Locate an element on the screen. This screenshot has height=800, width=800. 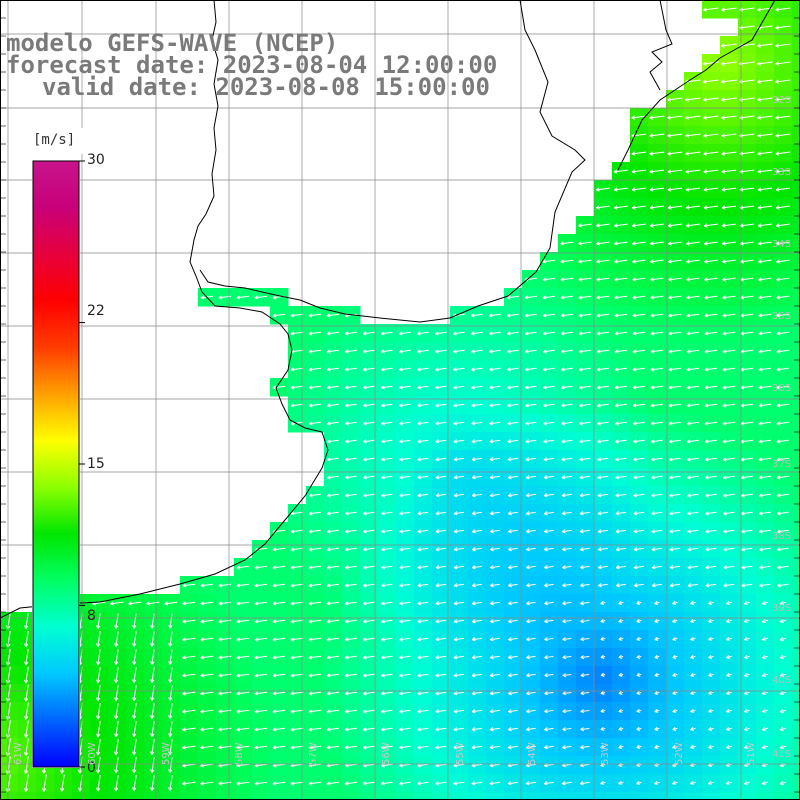
lat-label-34s: 34S is located at coordinates (782, 244).